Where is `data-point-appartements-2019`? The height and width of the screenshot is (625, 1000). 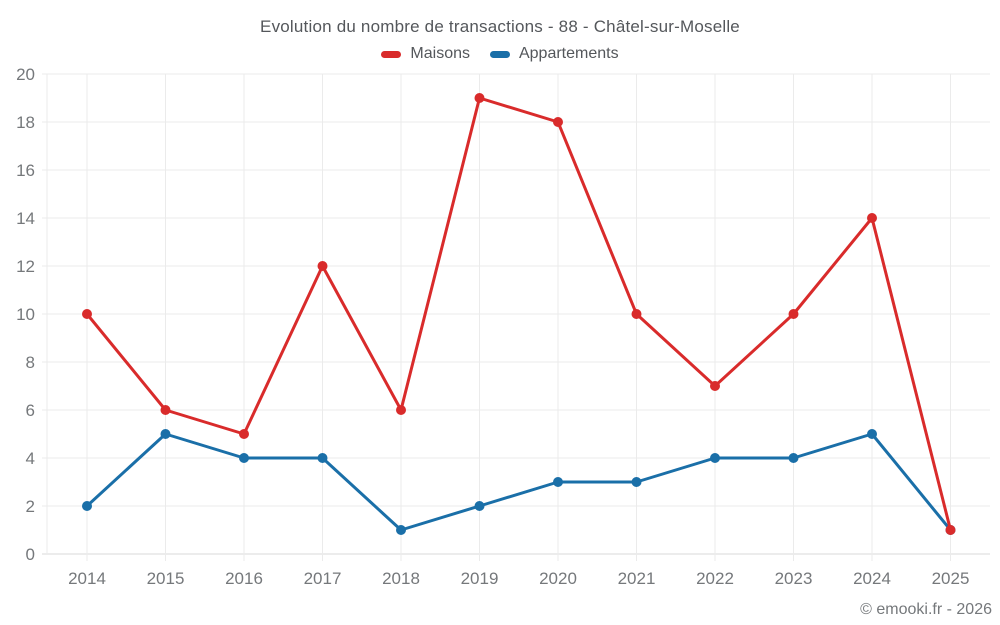
data-point-appartements-2019 is located at coordinates (479, 506).